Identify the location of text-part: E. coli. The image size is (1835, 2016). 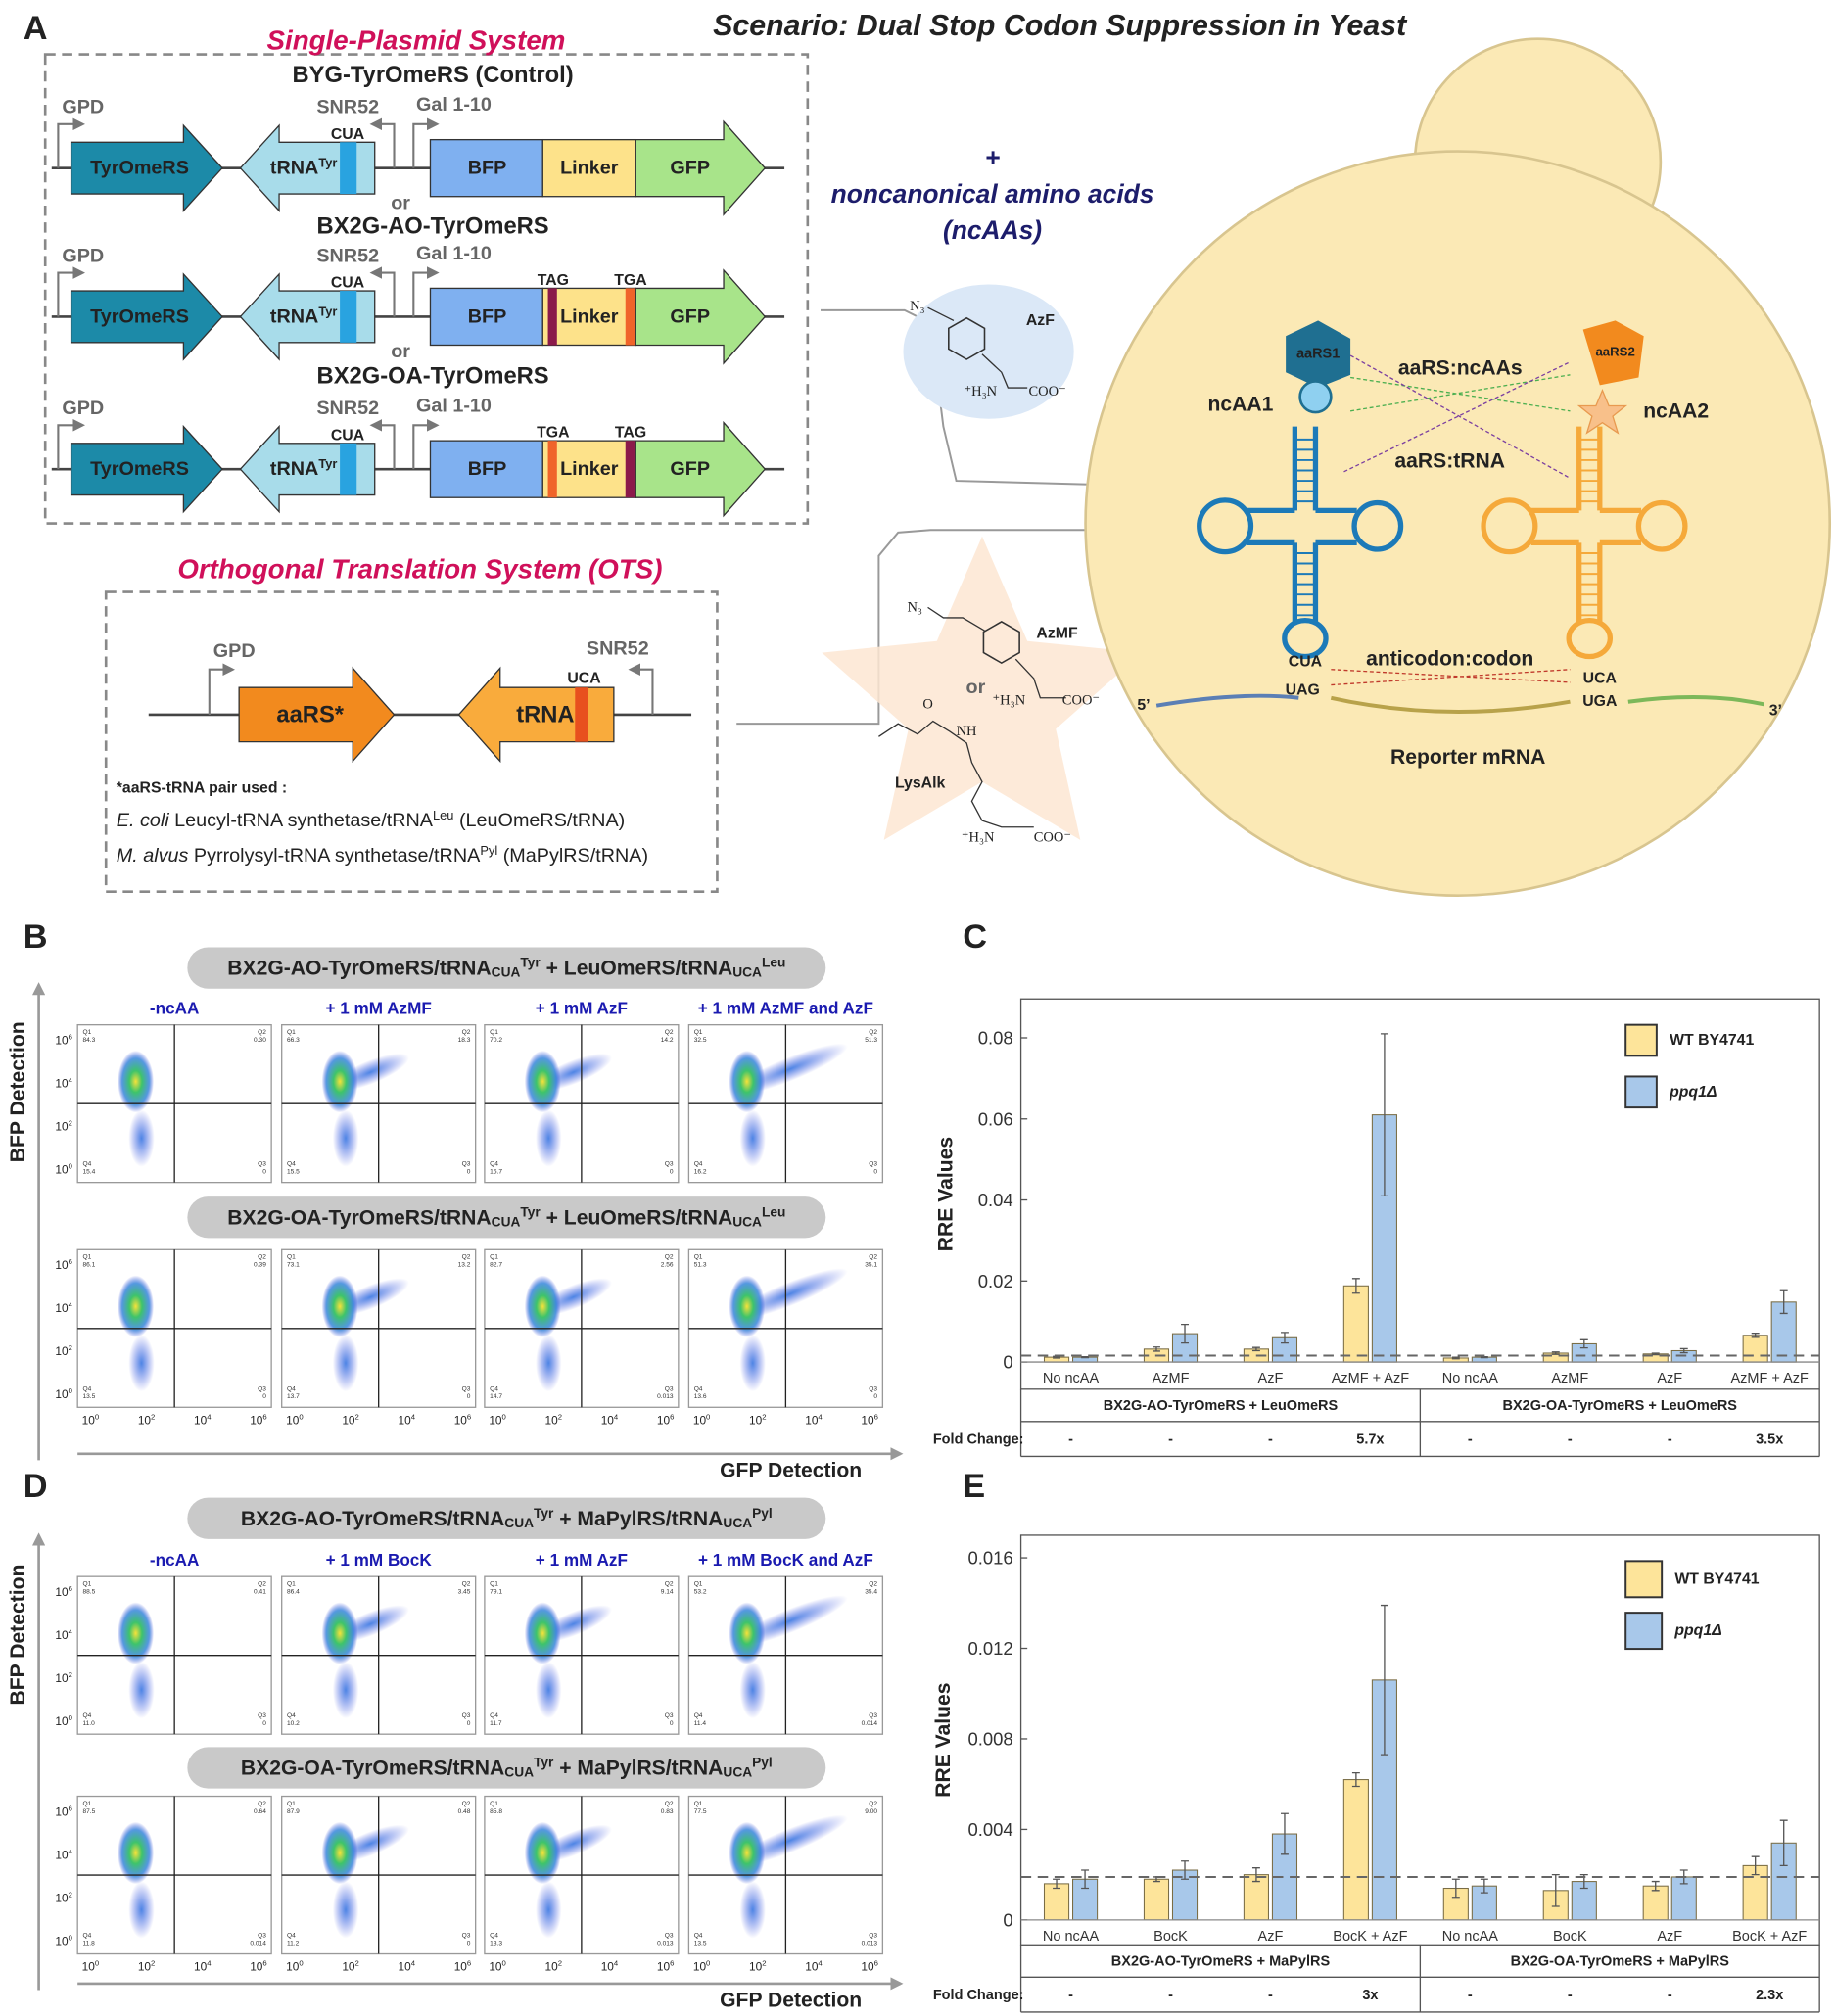
(143, 820).